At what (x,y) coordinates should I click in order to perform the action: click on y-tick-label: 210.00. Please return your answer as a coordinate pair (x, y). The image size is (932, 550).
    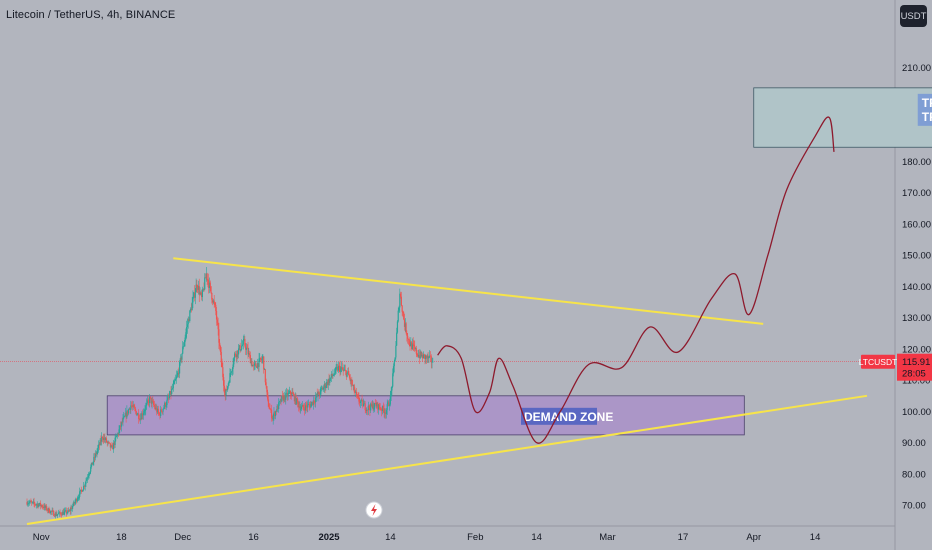
    Looking at the image, I should click on (916, 68).